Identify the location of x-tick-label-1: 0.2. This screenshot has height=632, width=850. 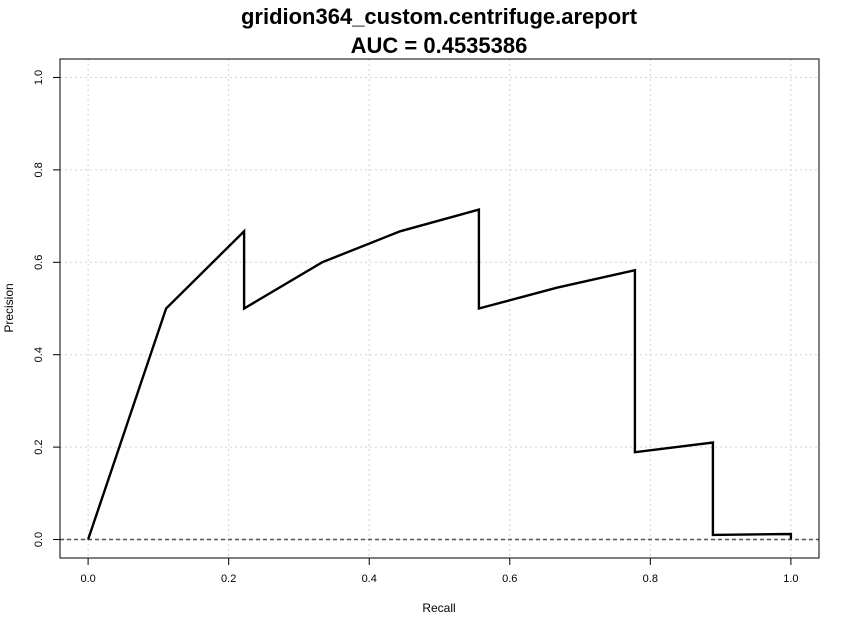
(228, 579).